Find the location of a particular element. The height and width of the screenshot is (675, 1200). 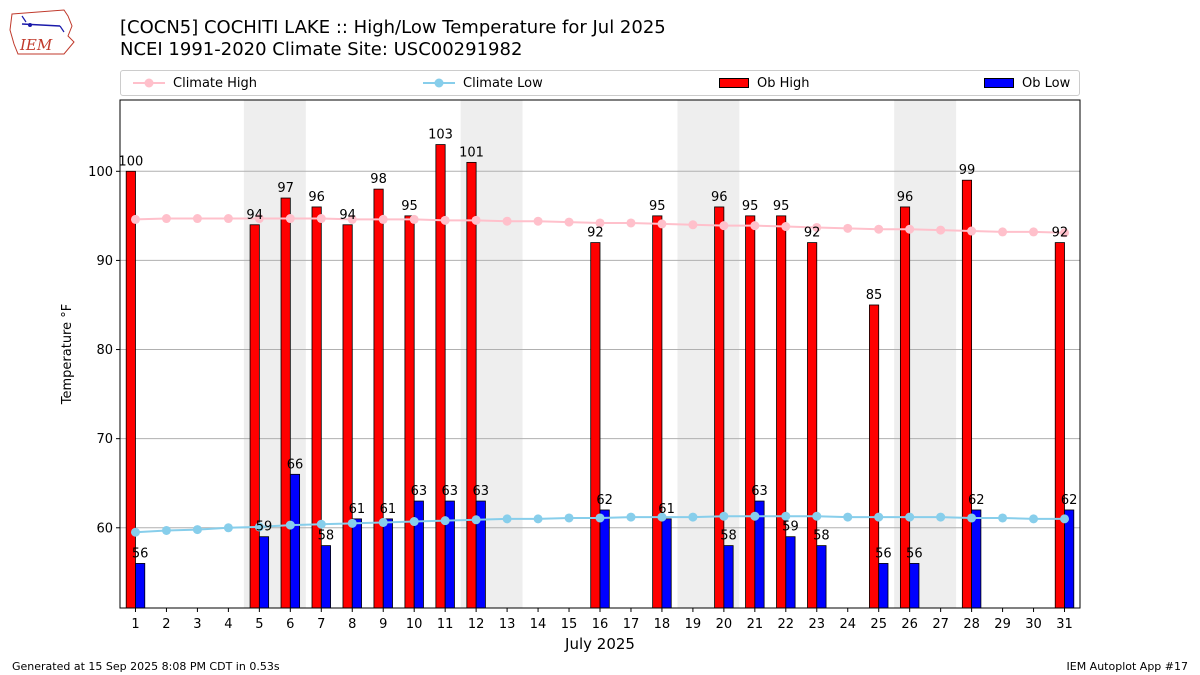

legend-climate-high-label: Climate High is located at coordinates (215, 83).